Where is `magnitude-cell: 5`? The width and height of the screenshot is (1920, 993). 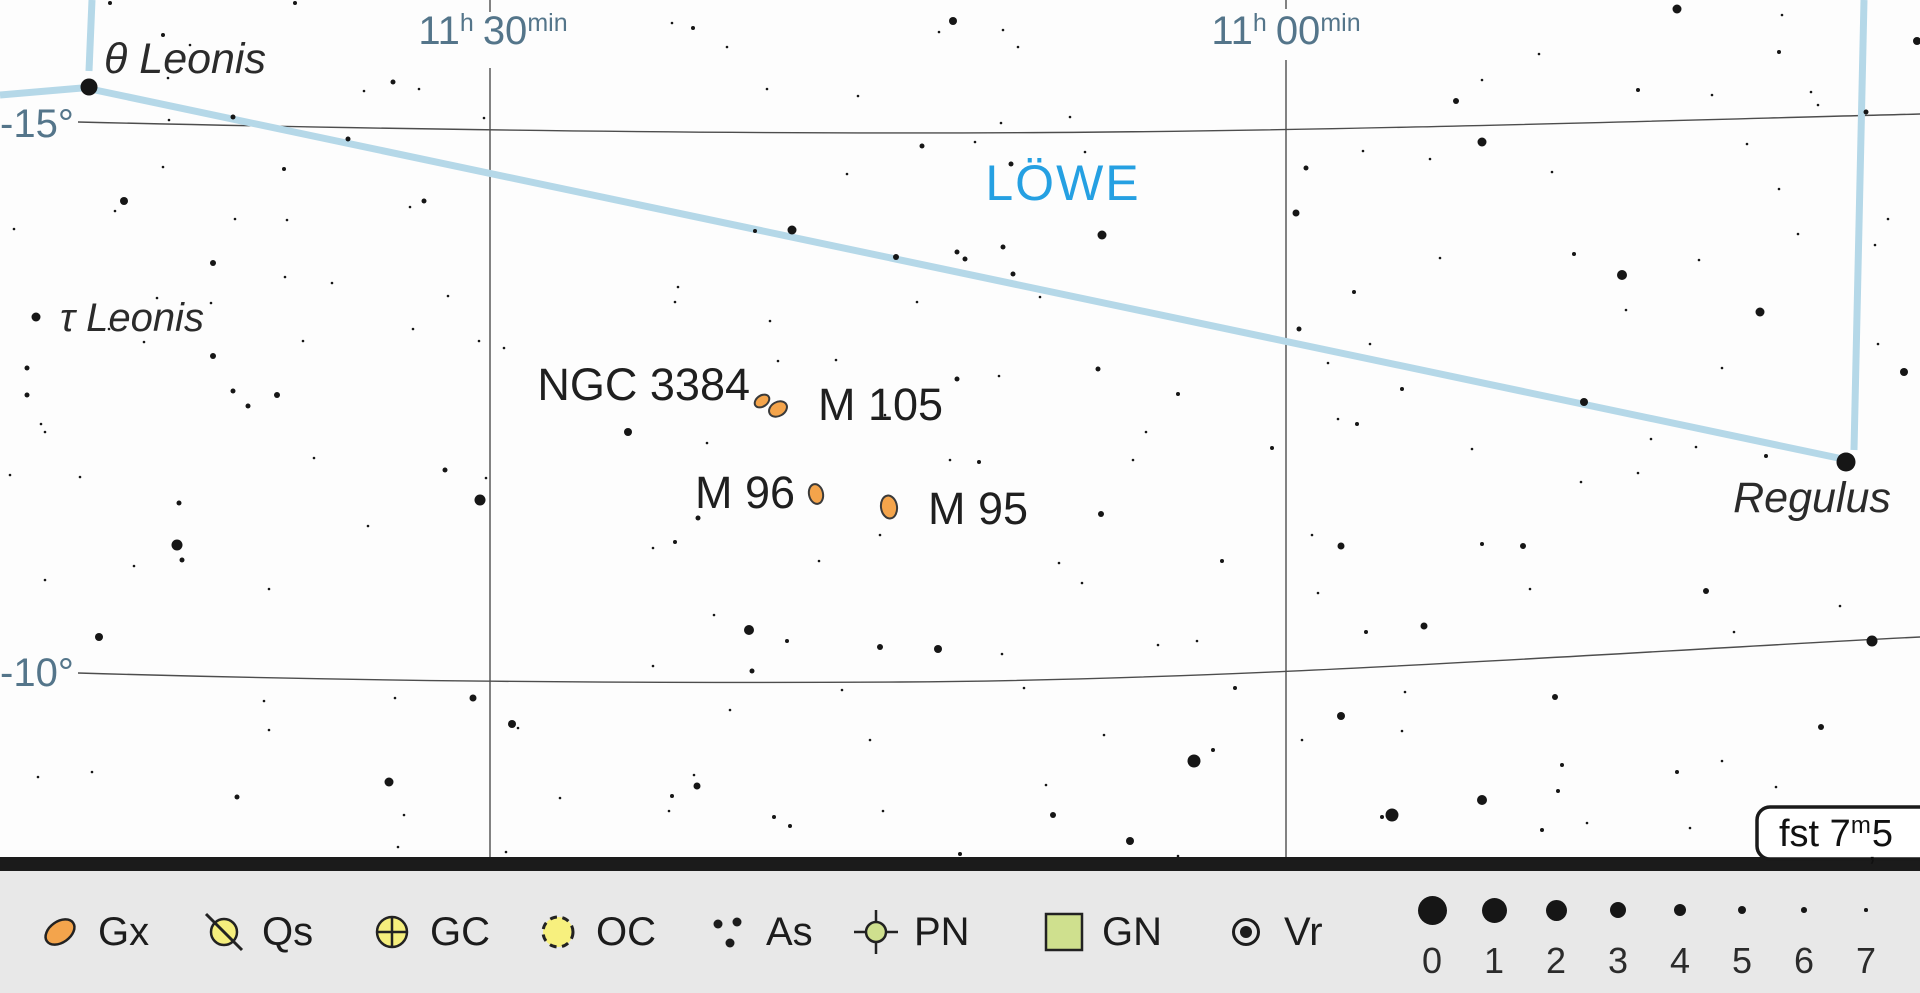
magnitude-cell: 5 is located at coordinates (1742, 935).